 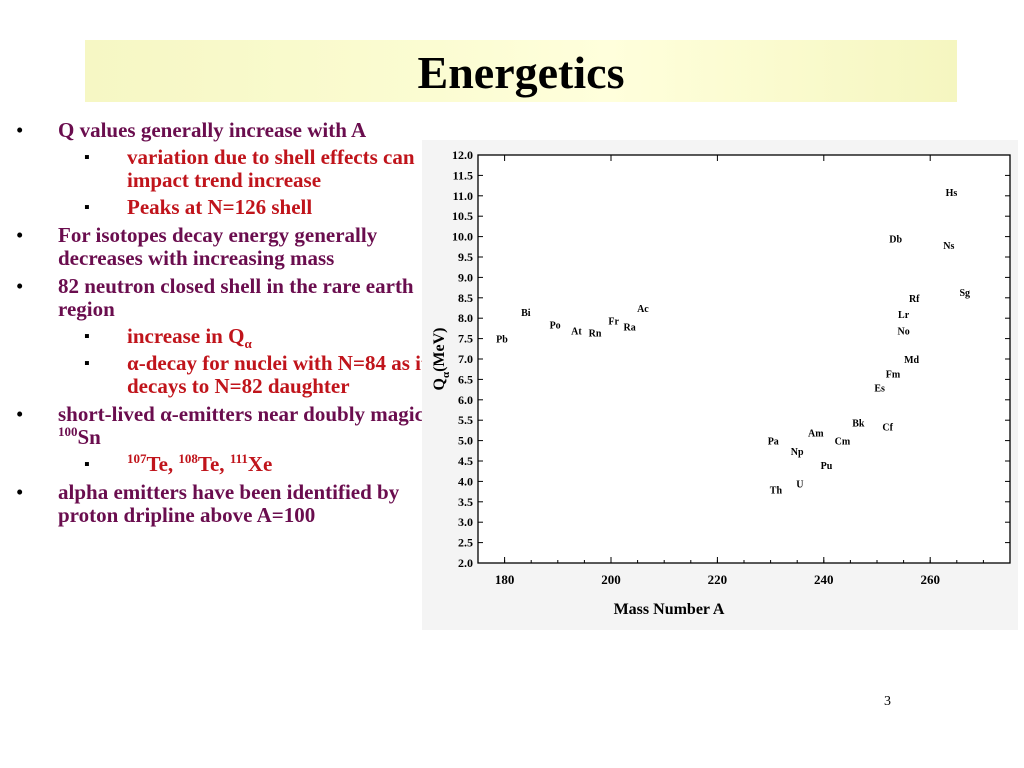 I want to click on element-label: Sg, so click(x=964, y=293).